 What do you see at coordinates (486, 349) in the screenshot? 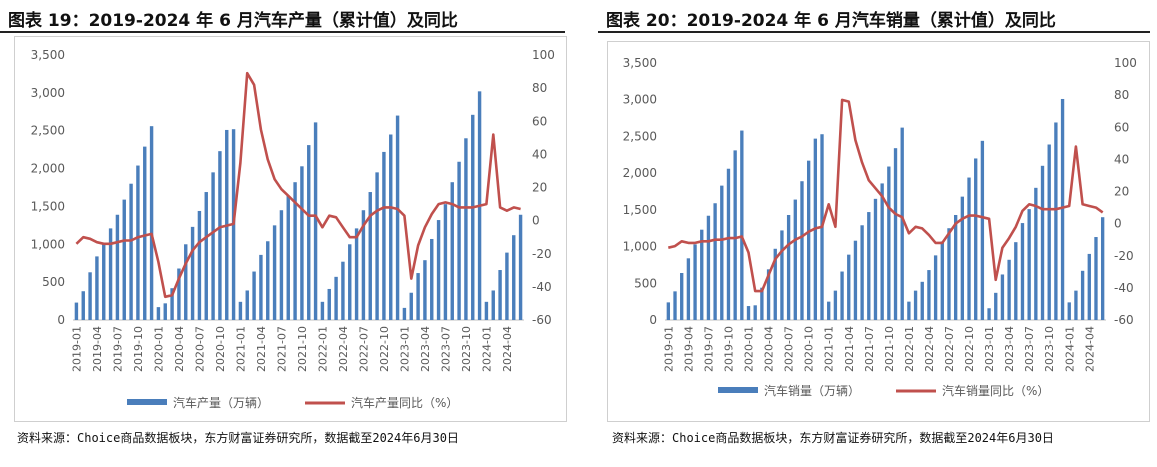
I see `x-tick-label: 2024-01` at bounding box center [486, 349].